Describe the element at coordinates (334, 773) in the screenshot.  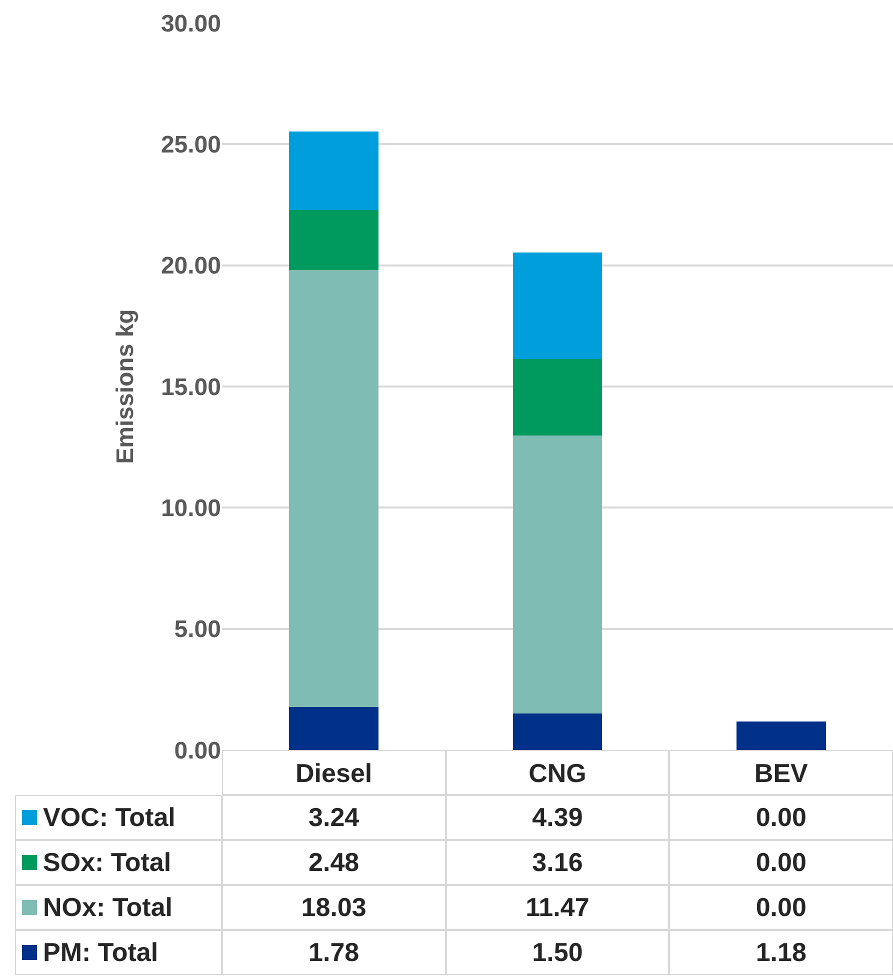
I see `x-tick-label: Diesel` at that location.